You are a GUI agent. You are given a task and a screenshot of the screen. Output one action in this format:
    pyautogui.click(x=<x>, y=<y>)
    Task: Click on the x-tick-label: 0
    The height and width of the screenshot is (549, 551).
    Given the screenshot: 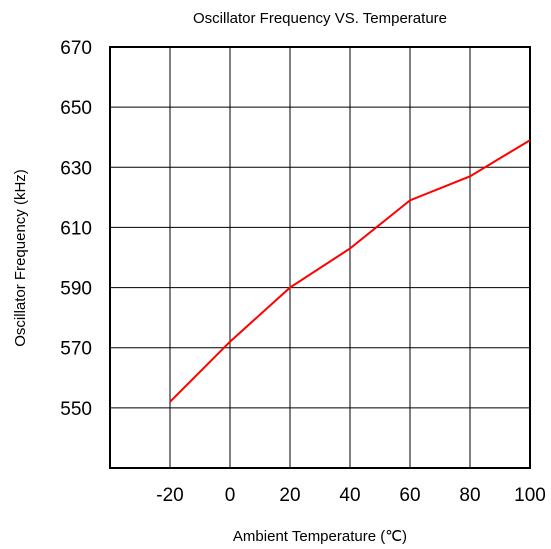 What is the action you would take?
    pyautogui.click(x=230, y=495)
    